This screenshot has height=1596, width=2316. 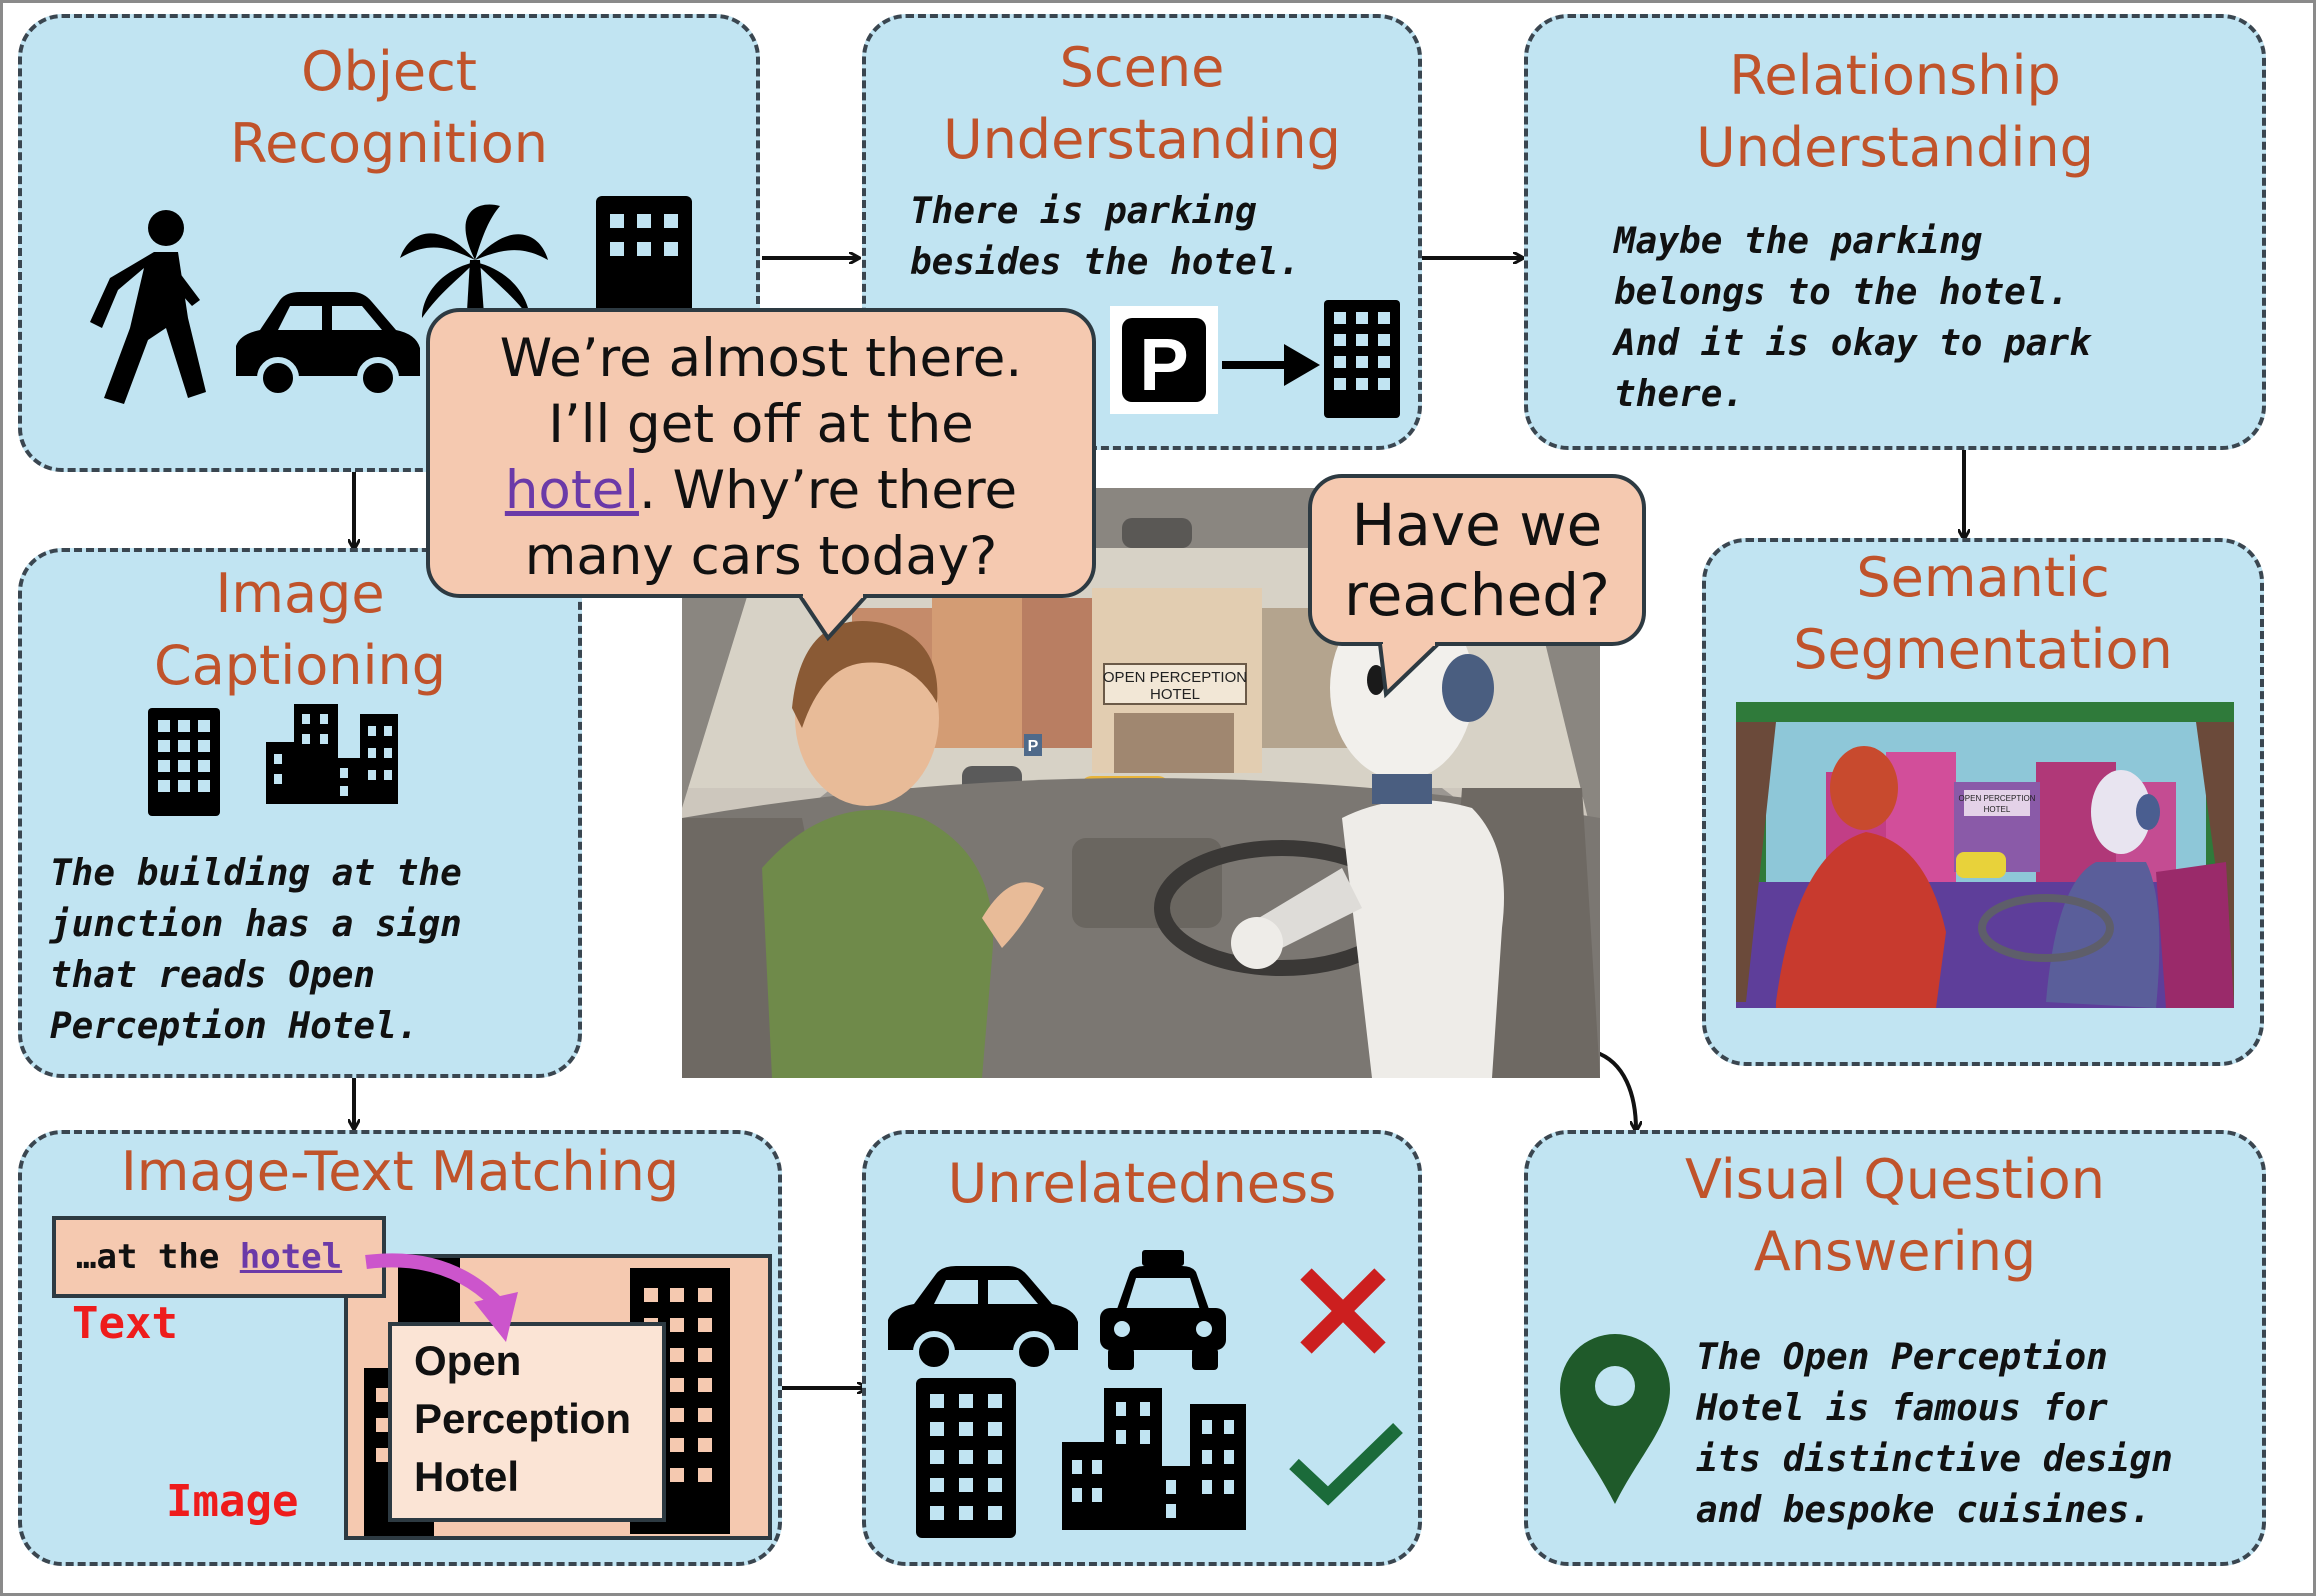 I want to click on panel-title: Semantic Segmentation, so click(x=1983, y=613).